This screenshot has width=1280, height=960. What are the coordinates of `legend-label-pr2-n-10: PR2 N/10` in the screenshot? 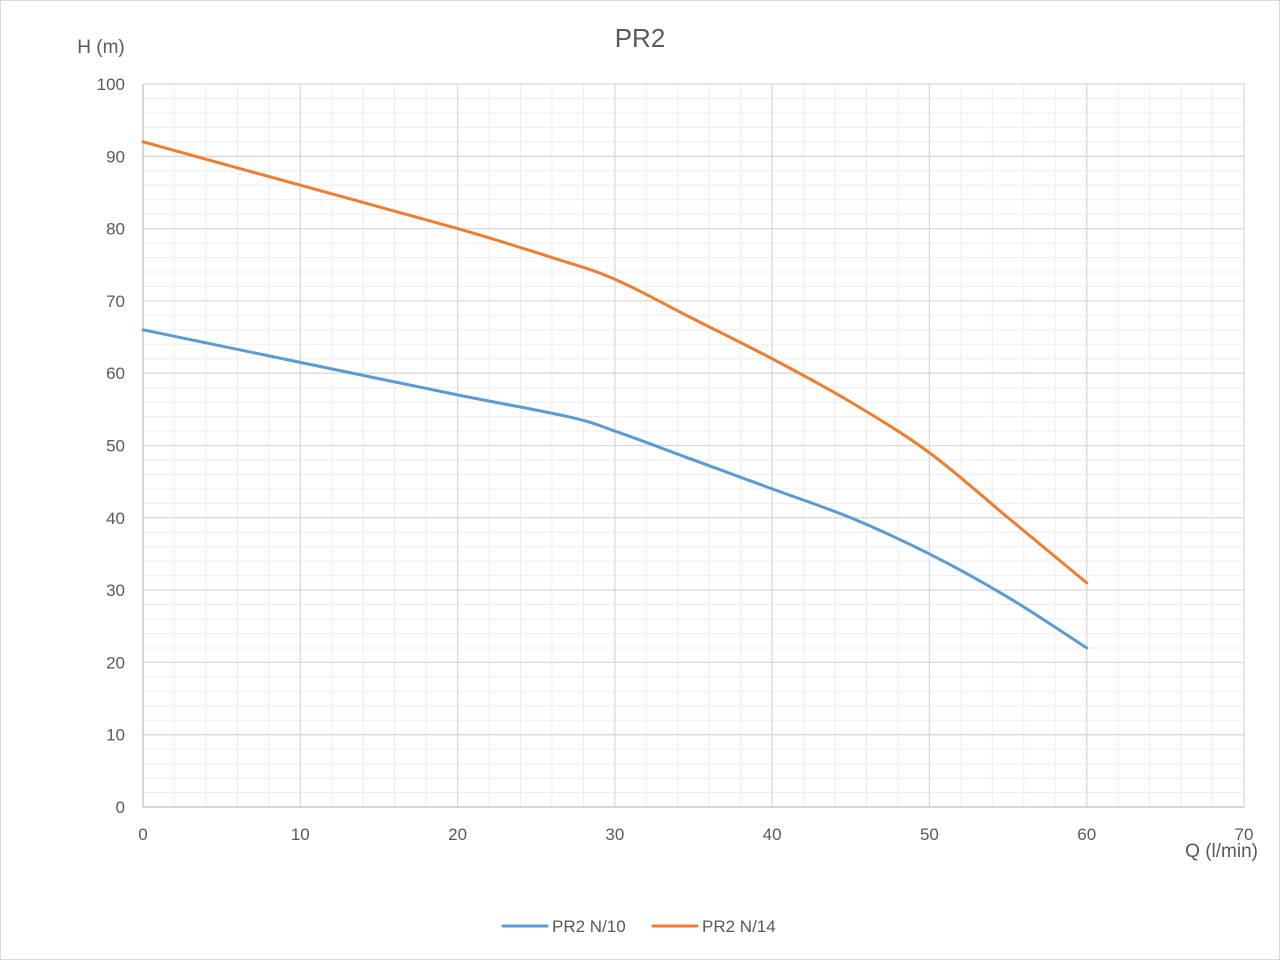 It's located at (589, 926).